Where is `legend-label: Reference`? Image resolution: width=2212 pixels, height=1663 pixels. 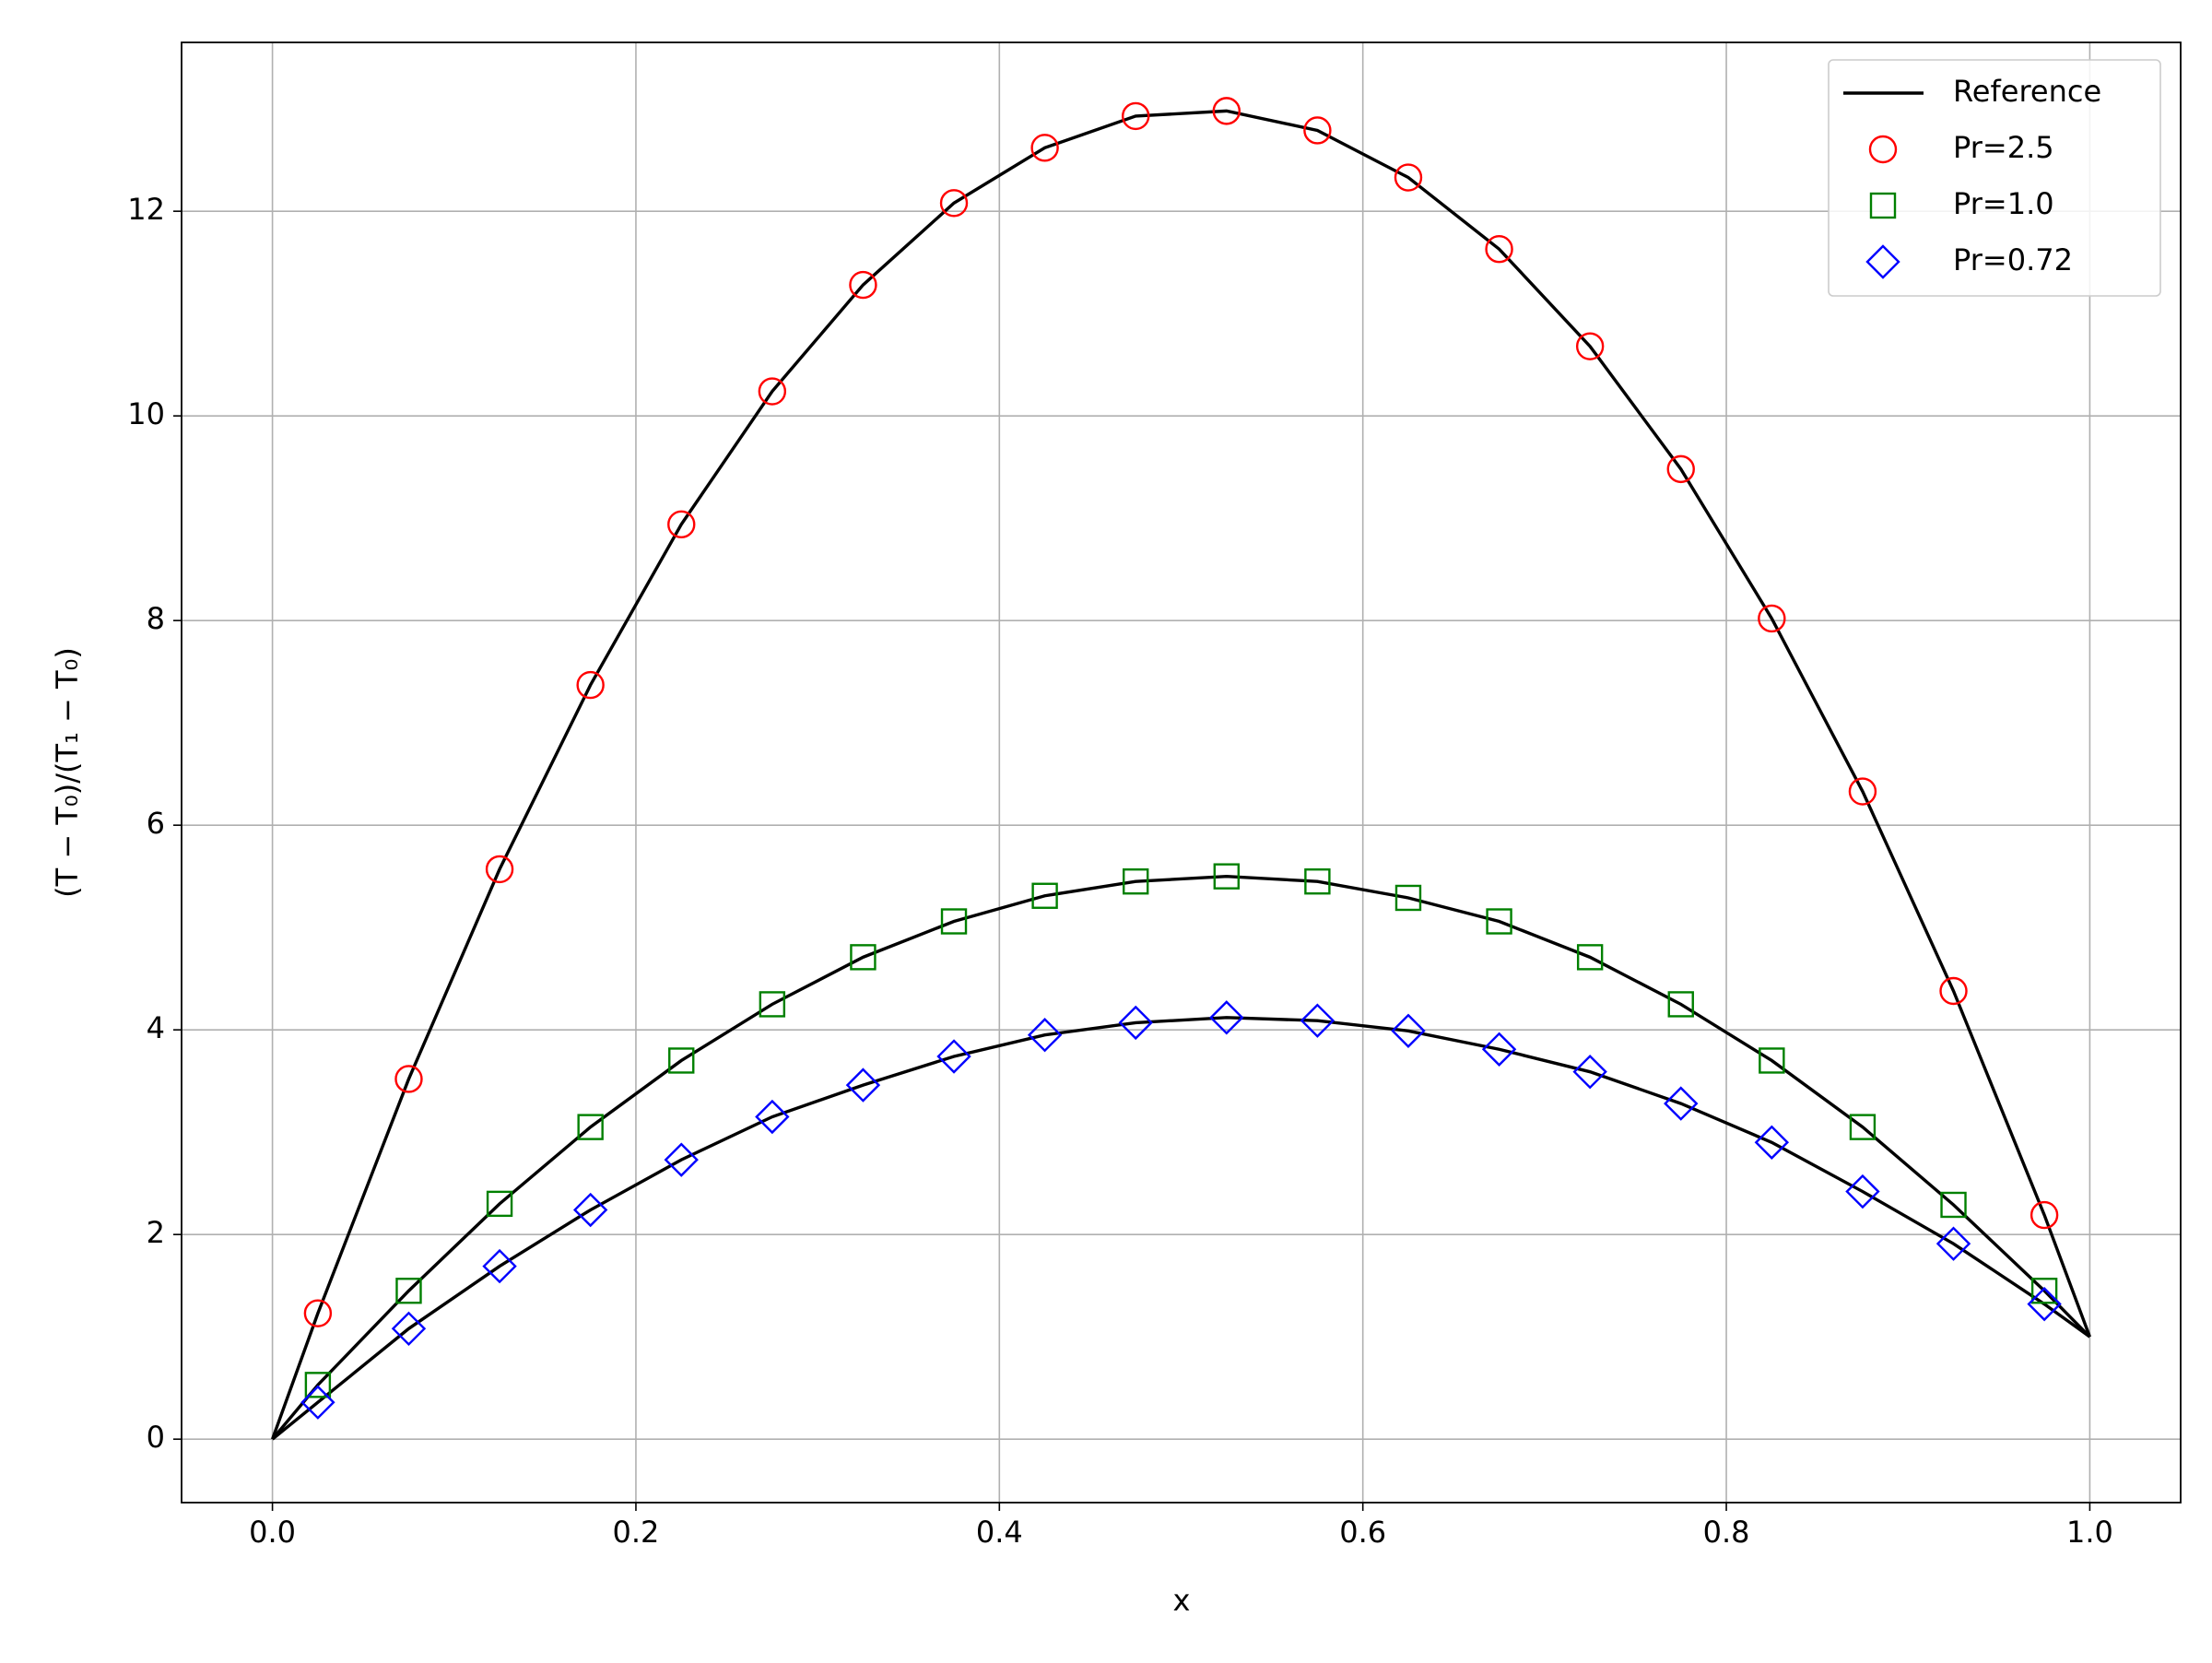
legend-label: Reference is located at coordinates (2027, 91).